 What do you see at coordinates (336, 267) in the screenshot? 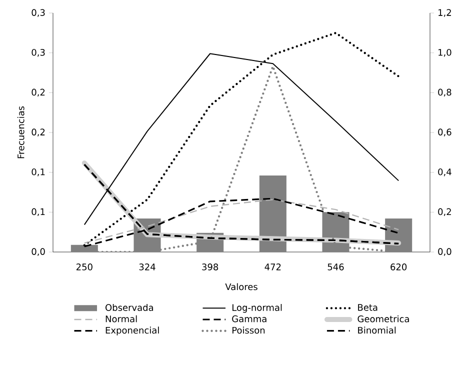
I see `x-tick-label: 546` at bounding box center [336, 267].